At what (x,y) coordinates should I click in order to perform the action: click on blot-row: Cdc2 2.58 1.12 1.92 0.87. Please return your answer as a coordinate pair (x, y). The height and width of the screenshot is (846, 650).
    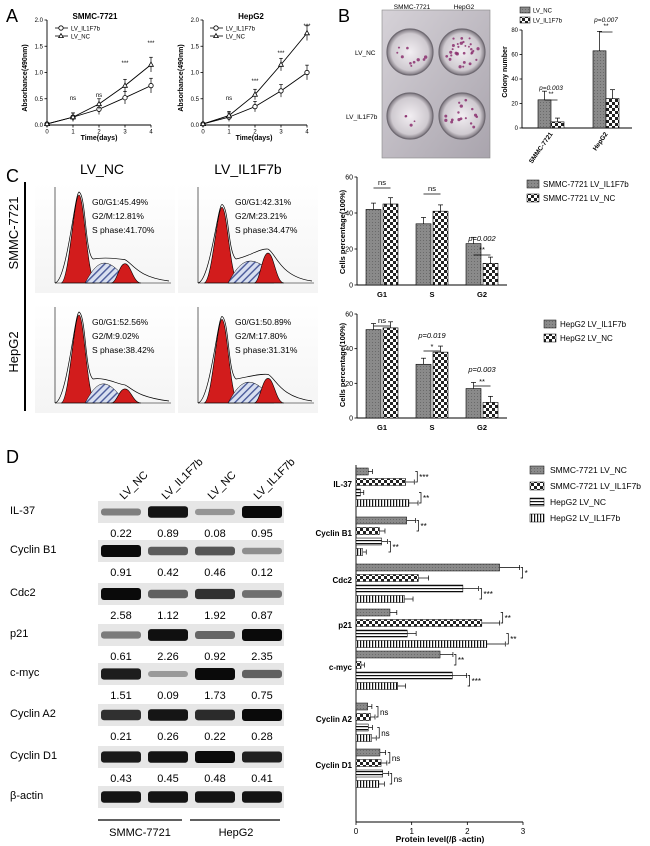
    Looking at the image, I should click on (147, 602).